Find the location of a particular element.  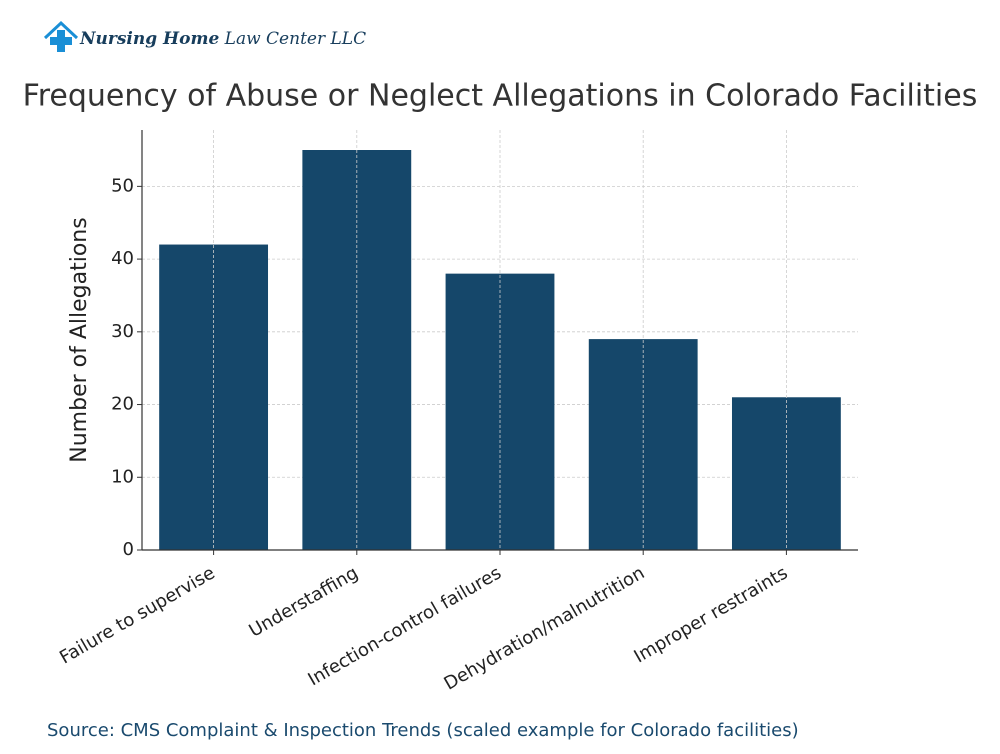

y-tick-label: 0 is located at coordinates (128, 549).